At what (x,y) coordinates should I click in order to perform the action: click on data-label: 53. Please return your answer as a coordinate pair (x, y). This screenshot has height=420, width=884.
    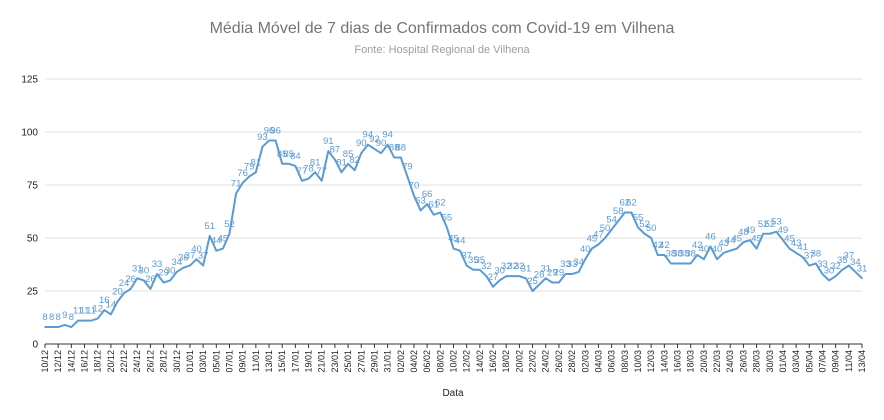
    Looking at the image, I should click on (776, 222).